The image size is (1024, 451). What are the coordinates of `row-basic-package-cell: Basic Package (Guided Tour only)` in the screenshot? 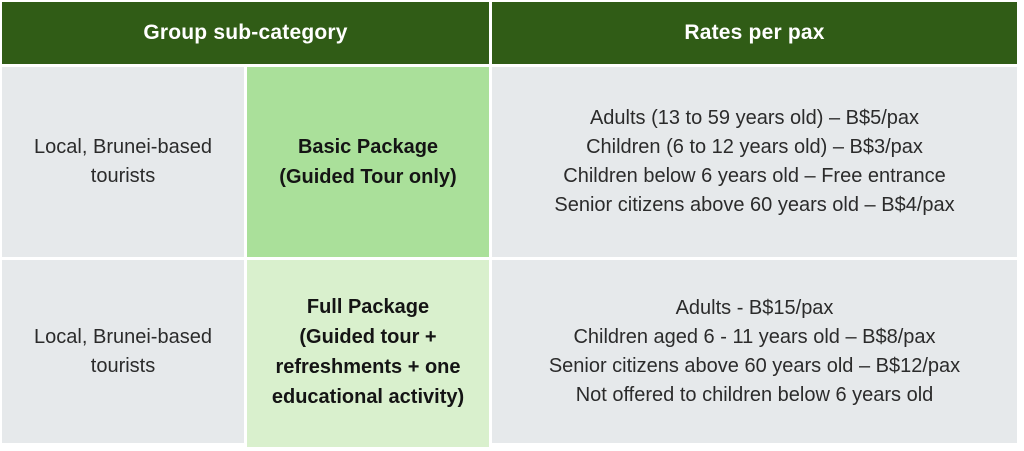 It's located at (368, 162).